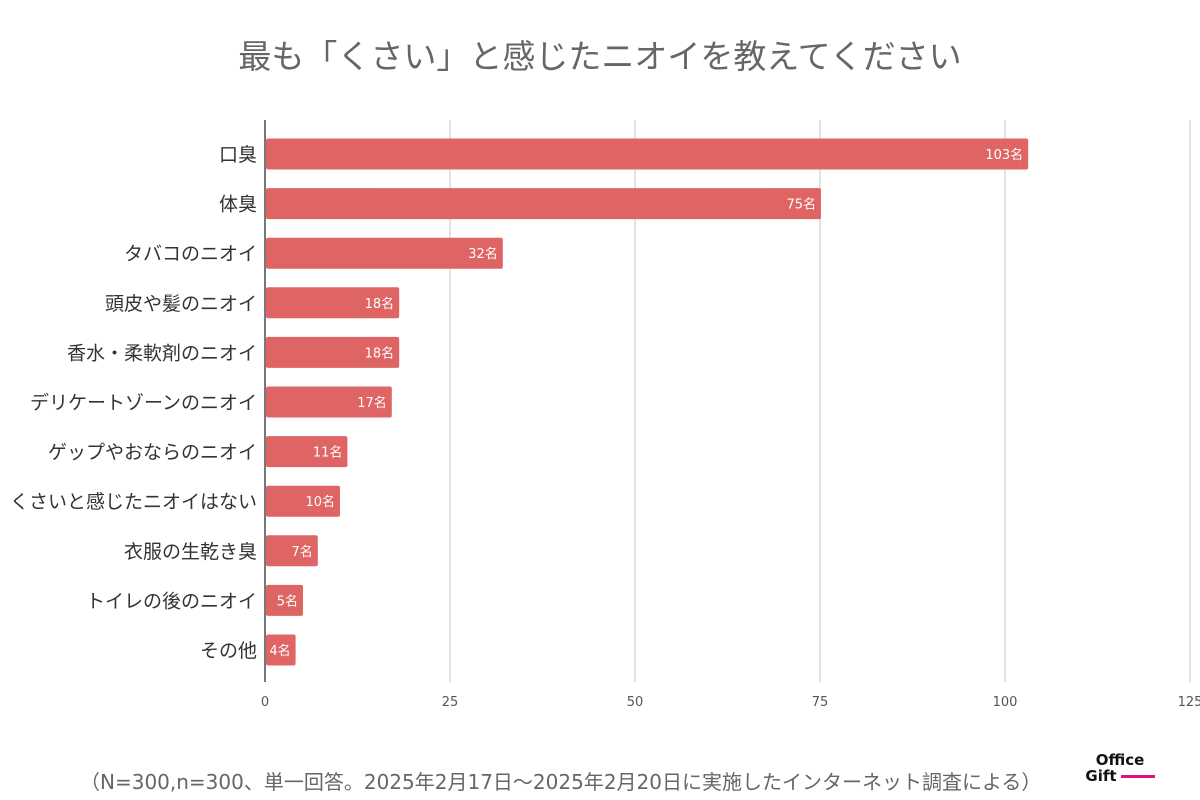  I want to click on category-label: 頭皮や髪のニオイ, so click(181, 304).